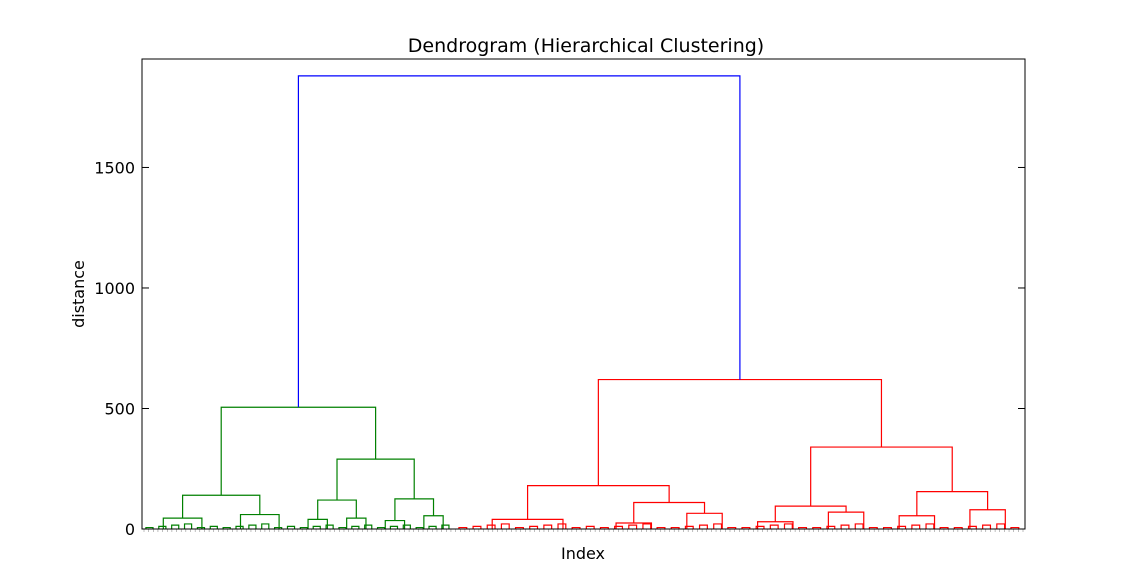  Describe the element at coordinates (78, 294) in the screenshot. I see `y-axis-label: distance` at that location.